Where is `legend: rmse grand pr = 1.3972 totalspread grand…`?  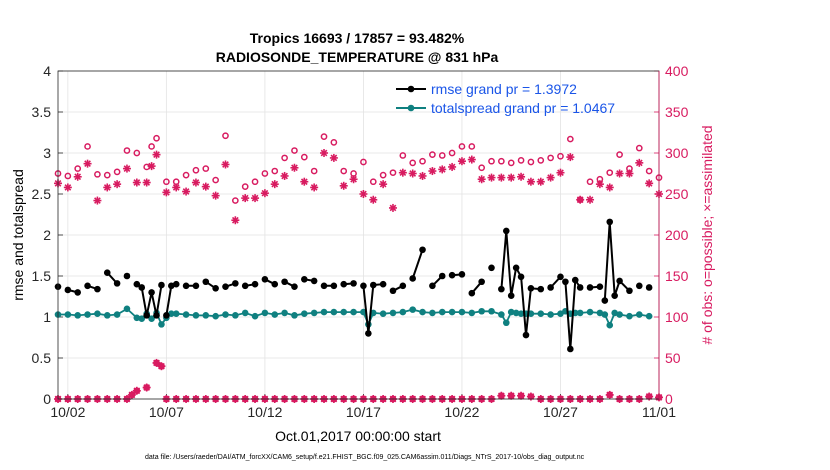 legend: rmse grand pr = 1.3972 totalspread grand… is located at coordinates (505, 98).